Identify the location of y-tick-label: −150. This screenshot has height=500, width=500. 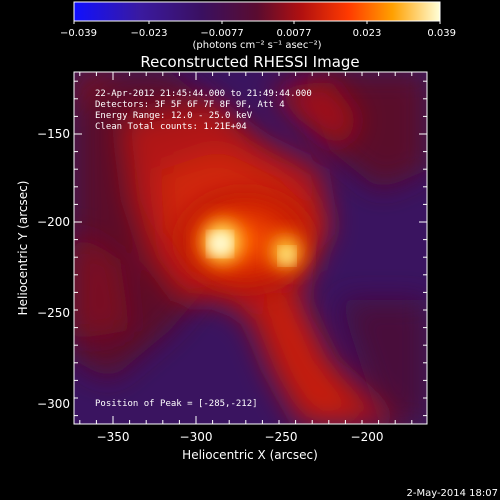
(53, 134).